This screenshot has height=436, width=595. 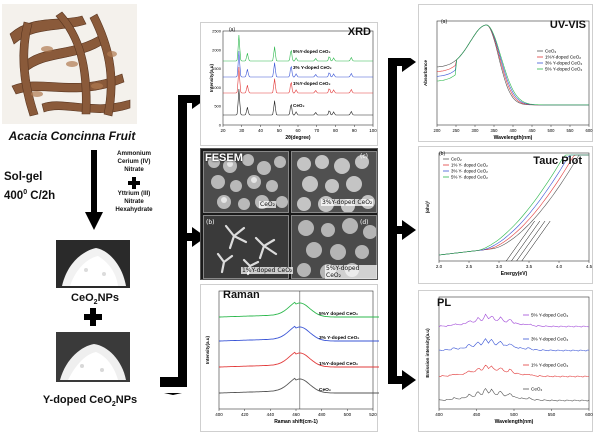 I want to click on x-tick-label: 3.0, so click(x=499, y=266).